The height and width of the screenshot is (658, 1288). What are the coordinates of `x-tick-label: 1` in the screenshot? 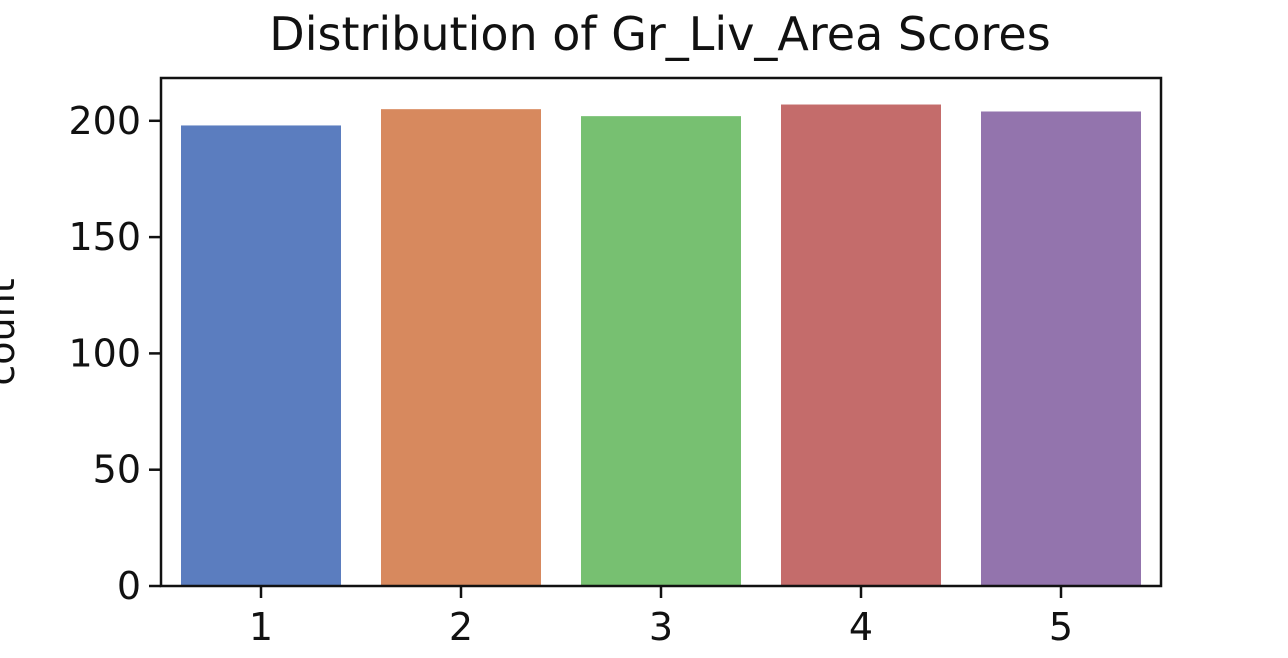 It's located at (261, 627).